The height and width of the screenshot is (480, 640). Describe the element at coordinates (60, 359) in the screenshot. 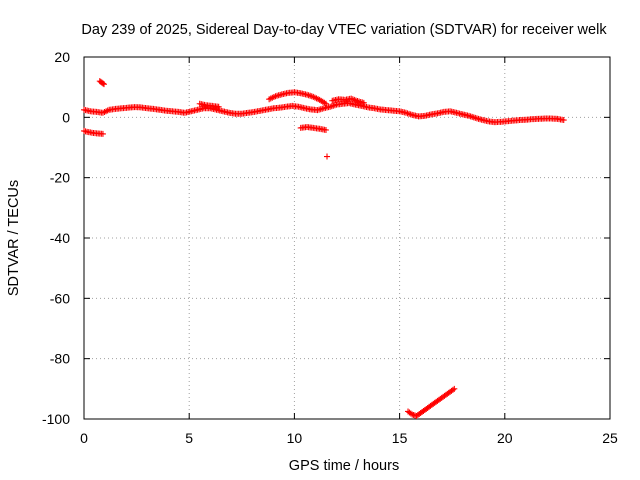

I see `y-tick-label: -80` at that location.